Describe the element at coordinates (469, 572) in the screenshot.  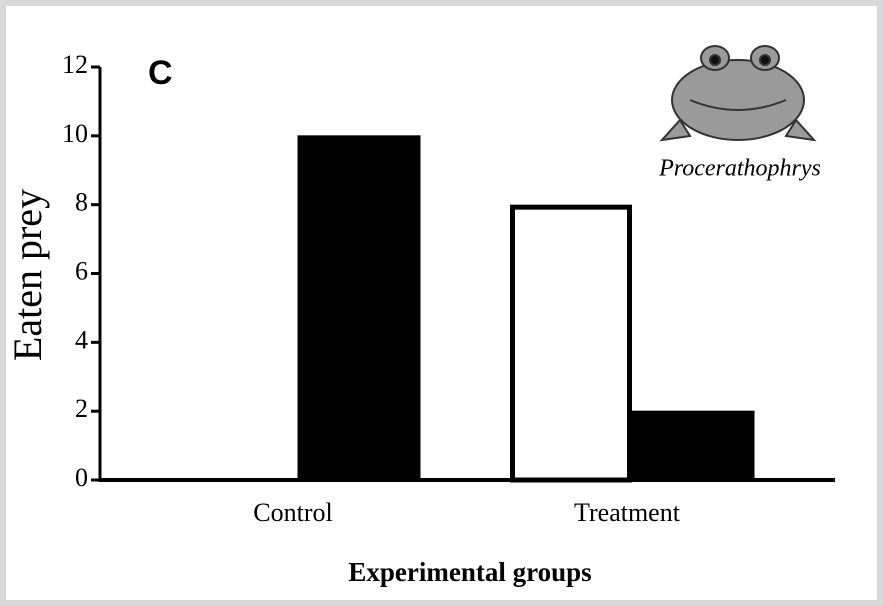
I see `x-axis-label: Experimental groups` at that location.